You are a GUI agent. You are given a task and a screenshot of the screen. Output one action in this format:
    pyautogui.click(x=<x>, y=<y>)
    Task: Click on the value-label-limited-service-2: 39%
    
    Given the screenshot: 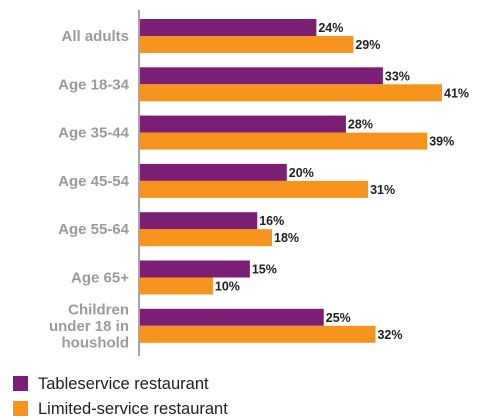 What is the action you would take?
    pyautogui.click(x=441, y=142)
    